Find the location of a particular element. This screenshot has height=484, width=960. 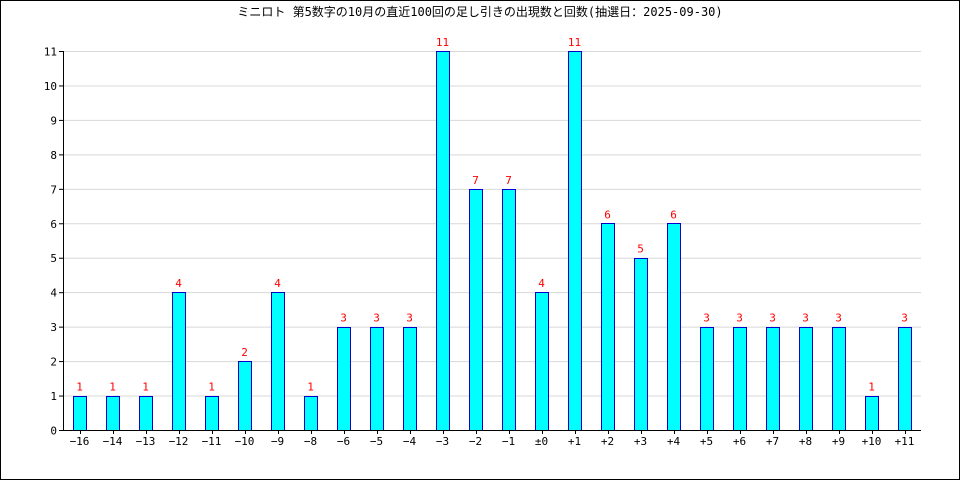

x-tick-label: +3 is located at coordinates (640, 441).